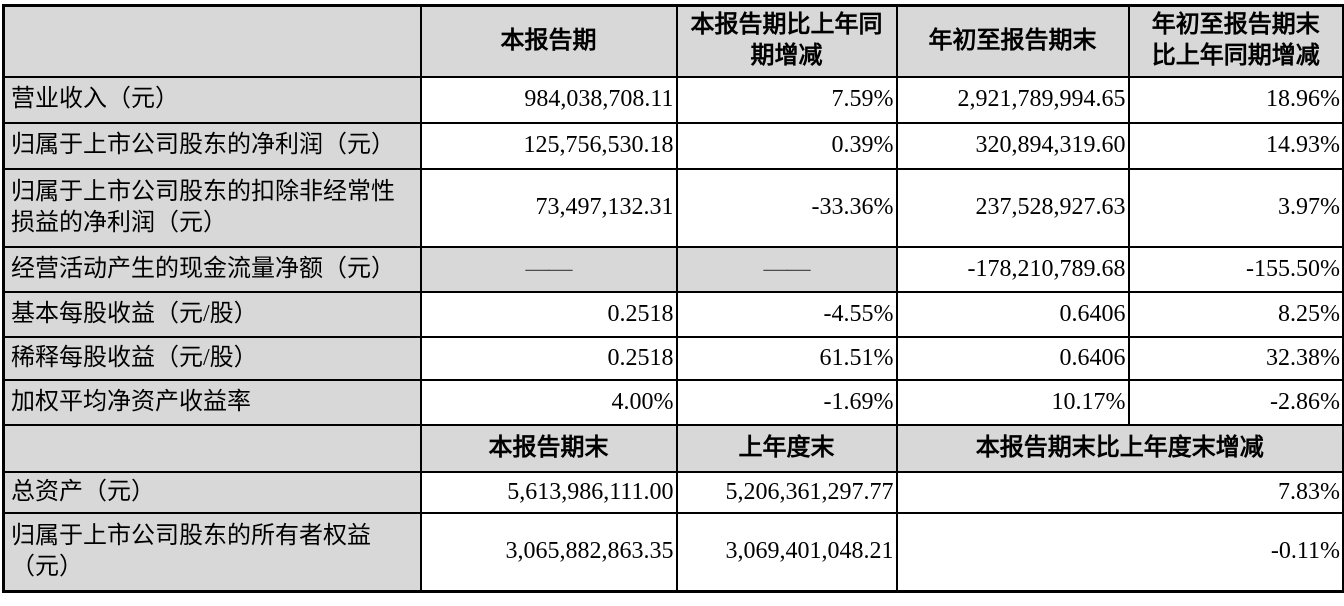 The height and width of the screenshot is (606, 1344). Describe the element at coordinates (548, 448) in the screenshot. I see `header-cell-period-end: 本报告期末` at that location.